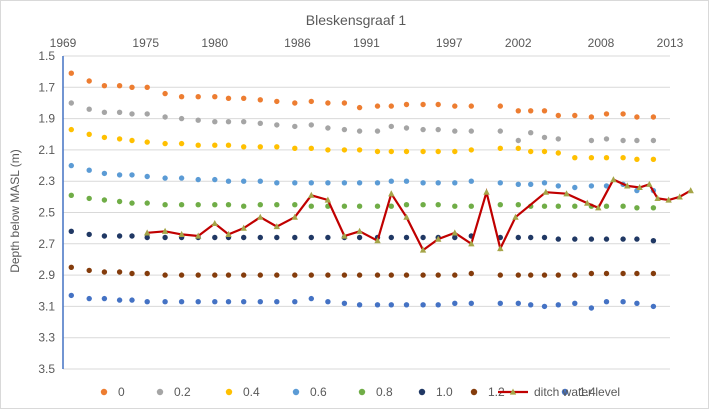 This screenshot has width=709, height=413. Describe the element at coordinates (145, 43) in the screenshot. I see `x-tick-label: 1975` at that location.